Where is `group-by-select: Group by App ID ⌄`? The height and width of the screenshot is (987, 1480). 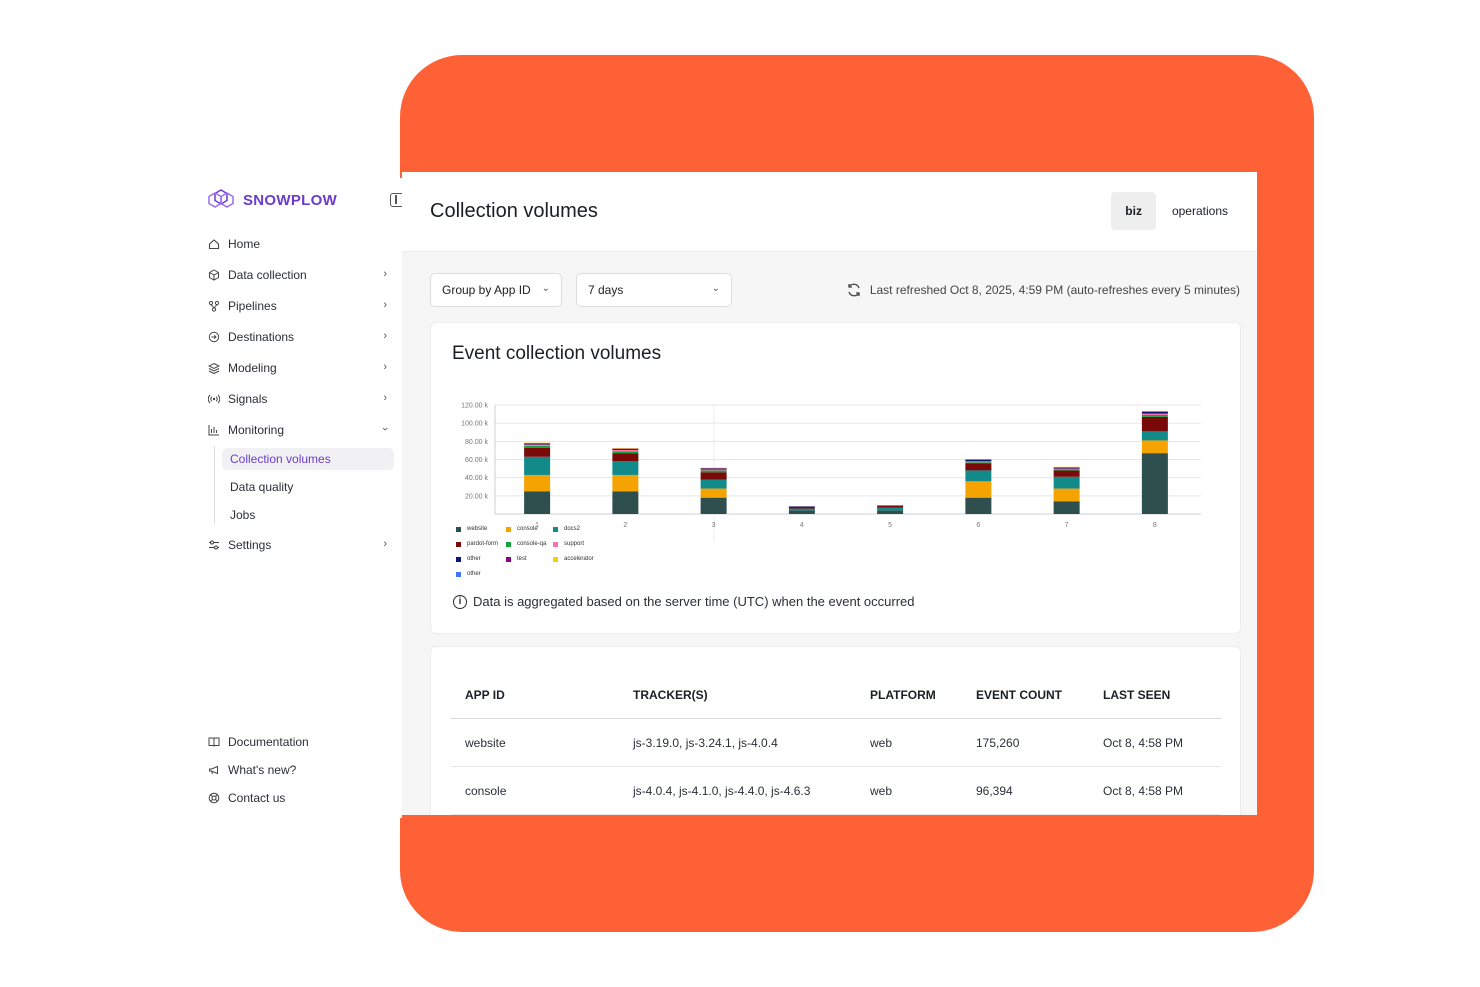 group-by-select: Group by App ID ⌄ is located at coordinates (496, 290).